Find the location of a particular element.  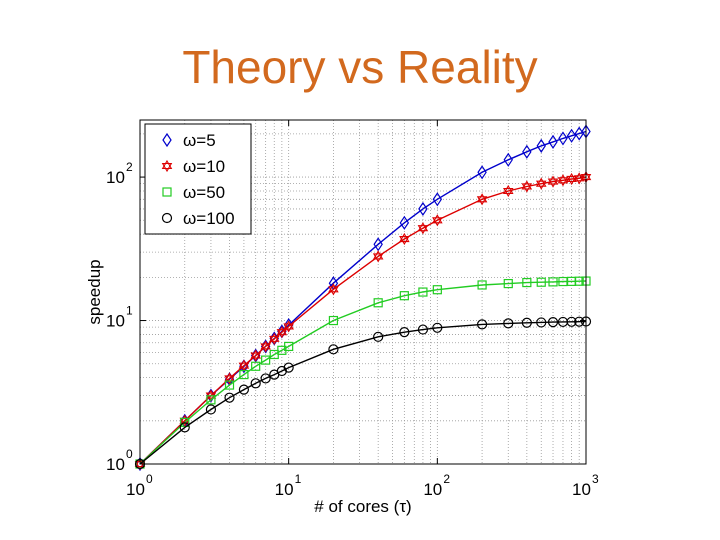

legend-label: ω=5 is located at coordinates (199, 140).